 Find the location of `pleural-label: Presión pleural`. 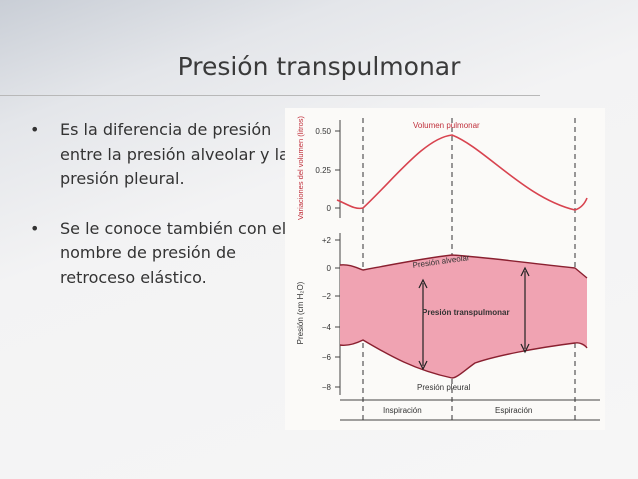

pleural-label: Presión pleural is located at coordinates (444, 387).